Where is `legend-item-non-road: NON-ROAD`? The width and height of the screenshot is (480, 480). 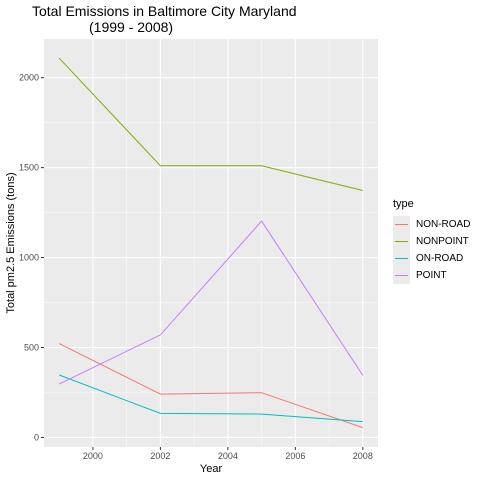
legend-item-non-road: NON-ROAD is located at coordinates (431, 224).